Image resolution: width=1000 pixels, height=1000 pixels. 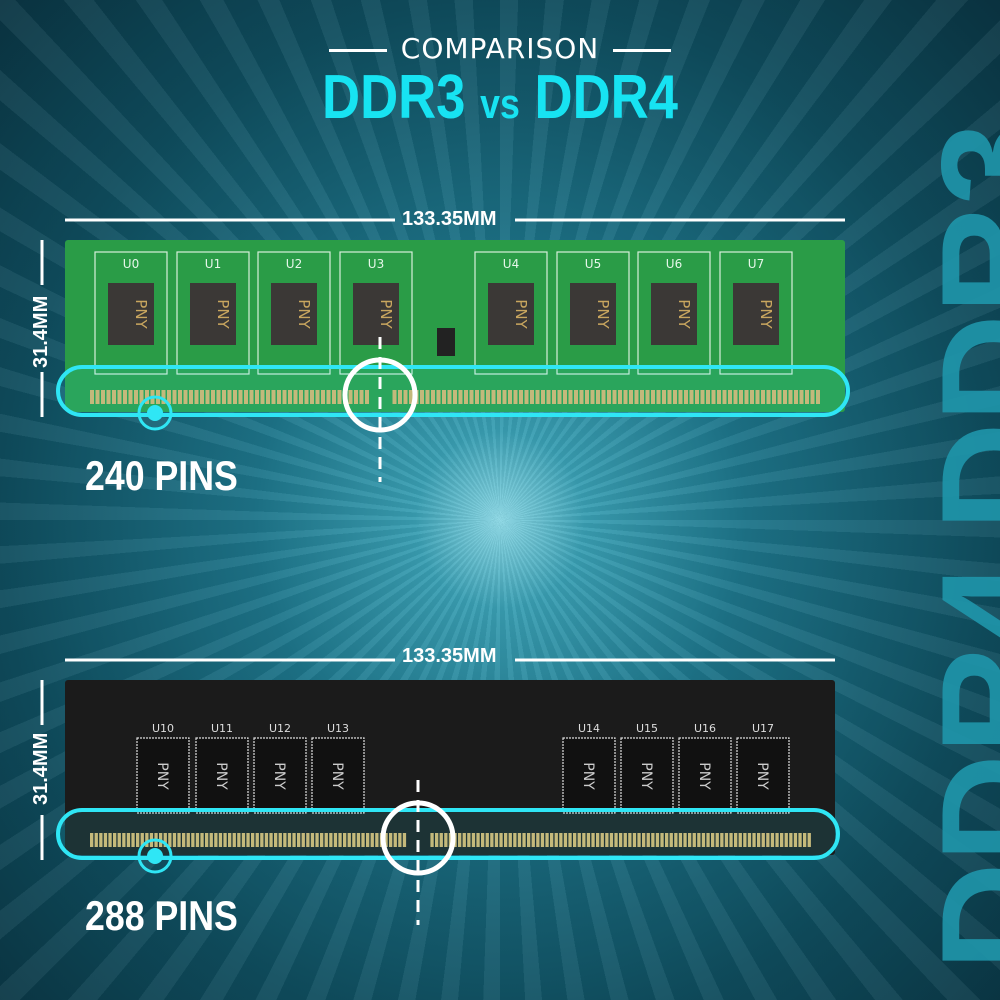 What do you see at coordinates (606, 97) in the screenshot?
I see `title-ddr4: DDR4` at bounding box center [606, 97].